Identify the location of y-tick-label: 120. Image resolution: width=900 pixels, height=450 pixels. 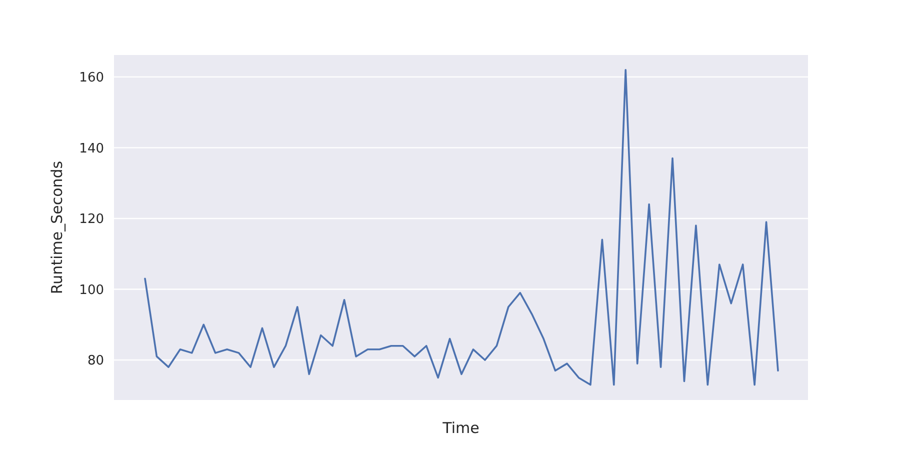
(91, 220).